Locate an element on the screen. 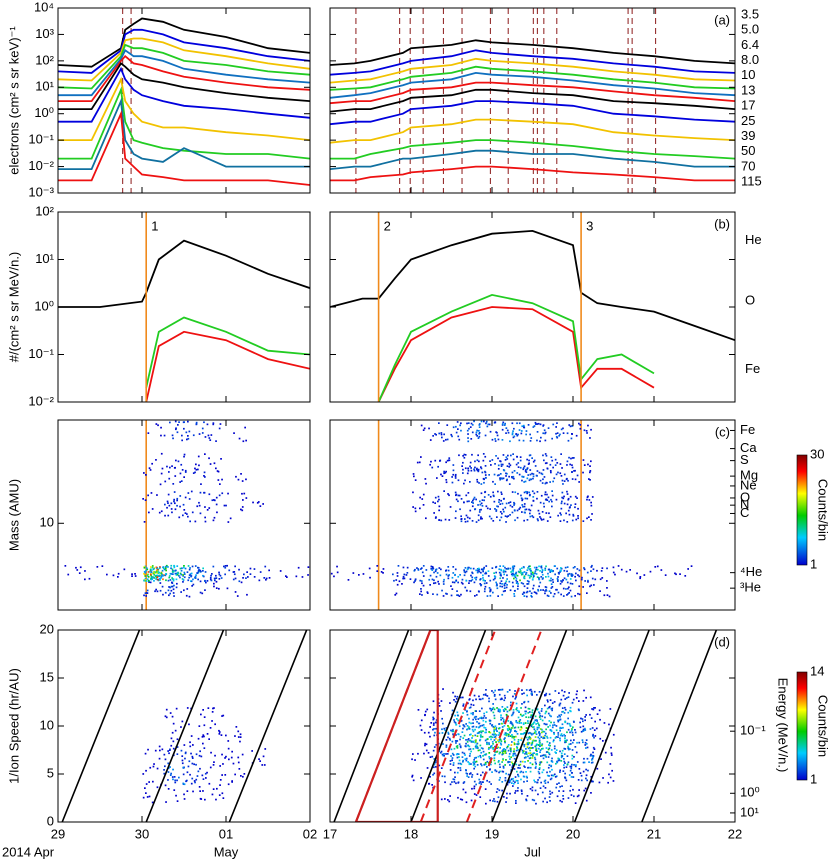 Image resolution: width=830 pixels, height=860 pixels. x-tick-label: 30 is located at coordinates (142, 833).